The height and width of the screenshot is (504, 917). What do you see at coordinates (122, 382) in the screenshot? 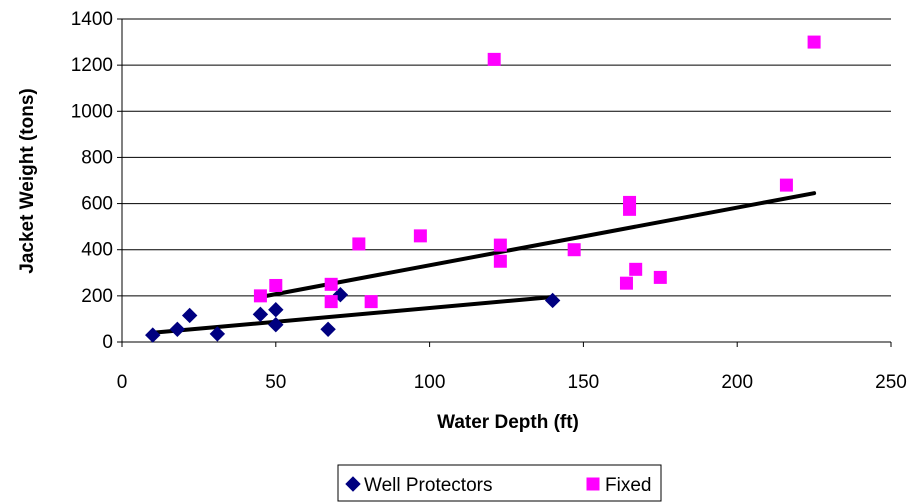
I see `x-tick-label: 0` at bounding box center [122, 382].